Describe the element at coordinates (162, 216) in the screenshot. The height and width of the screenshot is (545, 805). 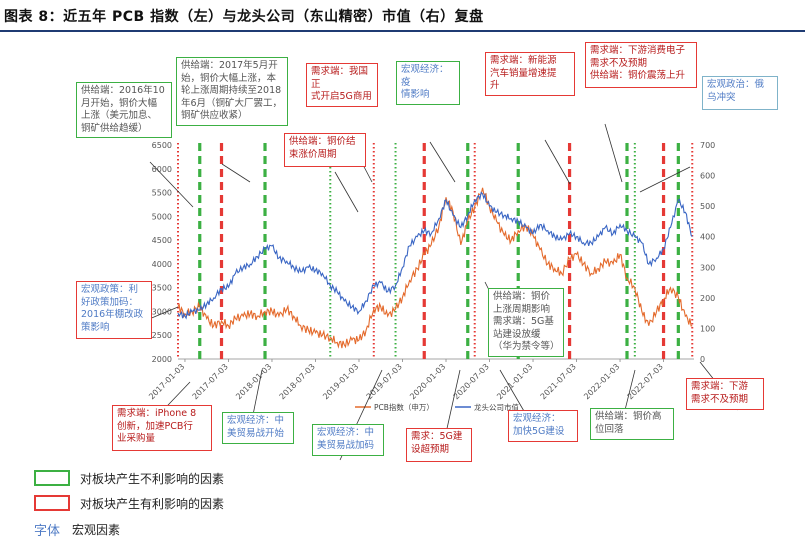
I see `y-left-tick-label: 5000` at that location.